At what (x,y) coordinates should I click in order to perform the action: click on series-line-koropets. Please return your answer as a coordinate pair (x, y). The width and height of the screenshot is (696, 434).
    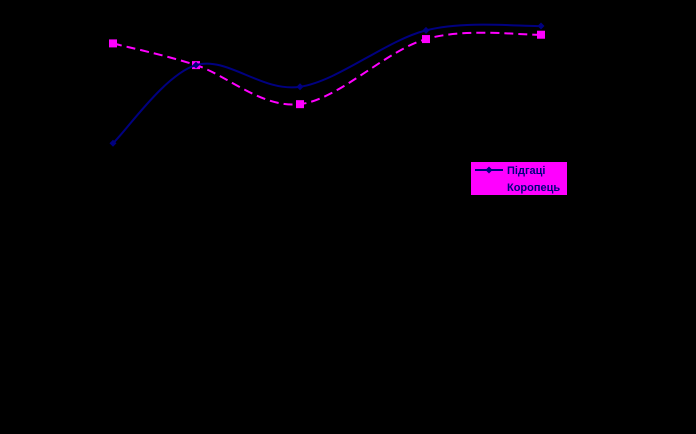
    Looking at the image, I should click on (327, 68).